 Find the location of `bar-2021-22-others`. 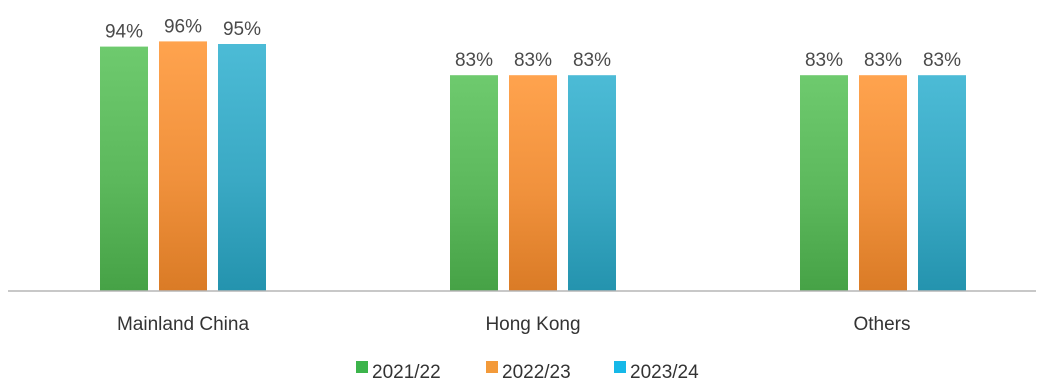

bar-2021-22-others is located at coordinates (824, 183).